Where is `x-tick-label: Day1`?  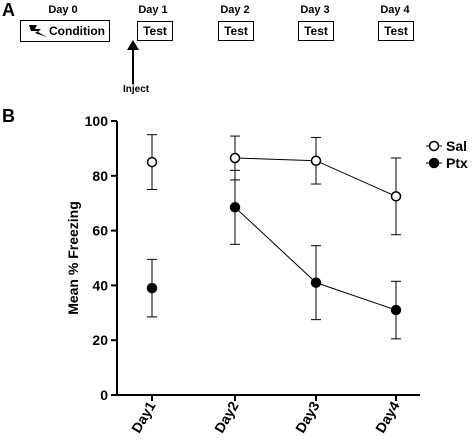 x-tick-label: Day1 is located at coordinates (143, 416).